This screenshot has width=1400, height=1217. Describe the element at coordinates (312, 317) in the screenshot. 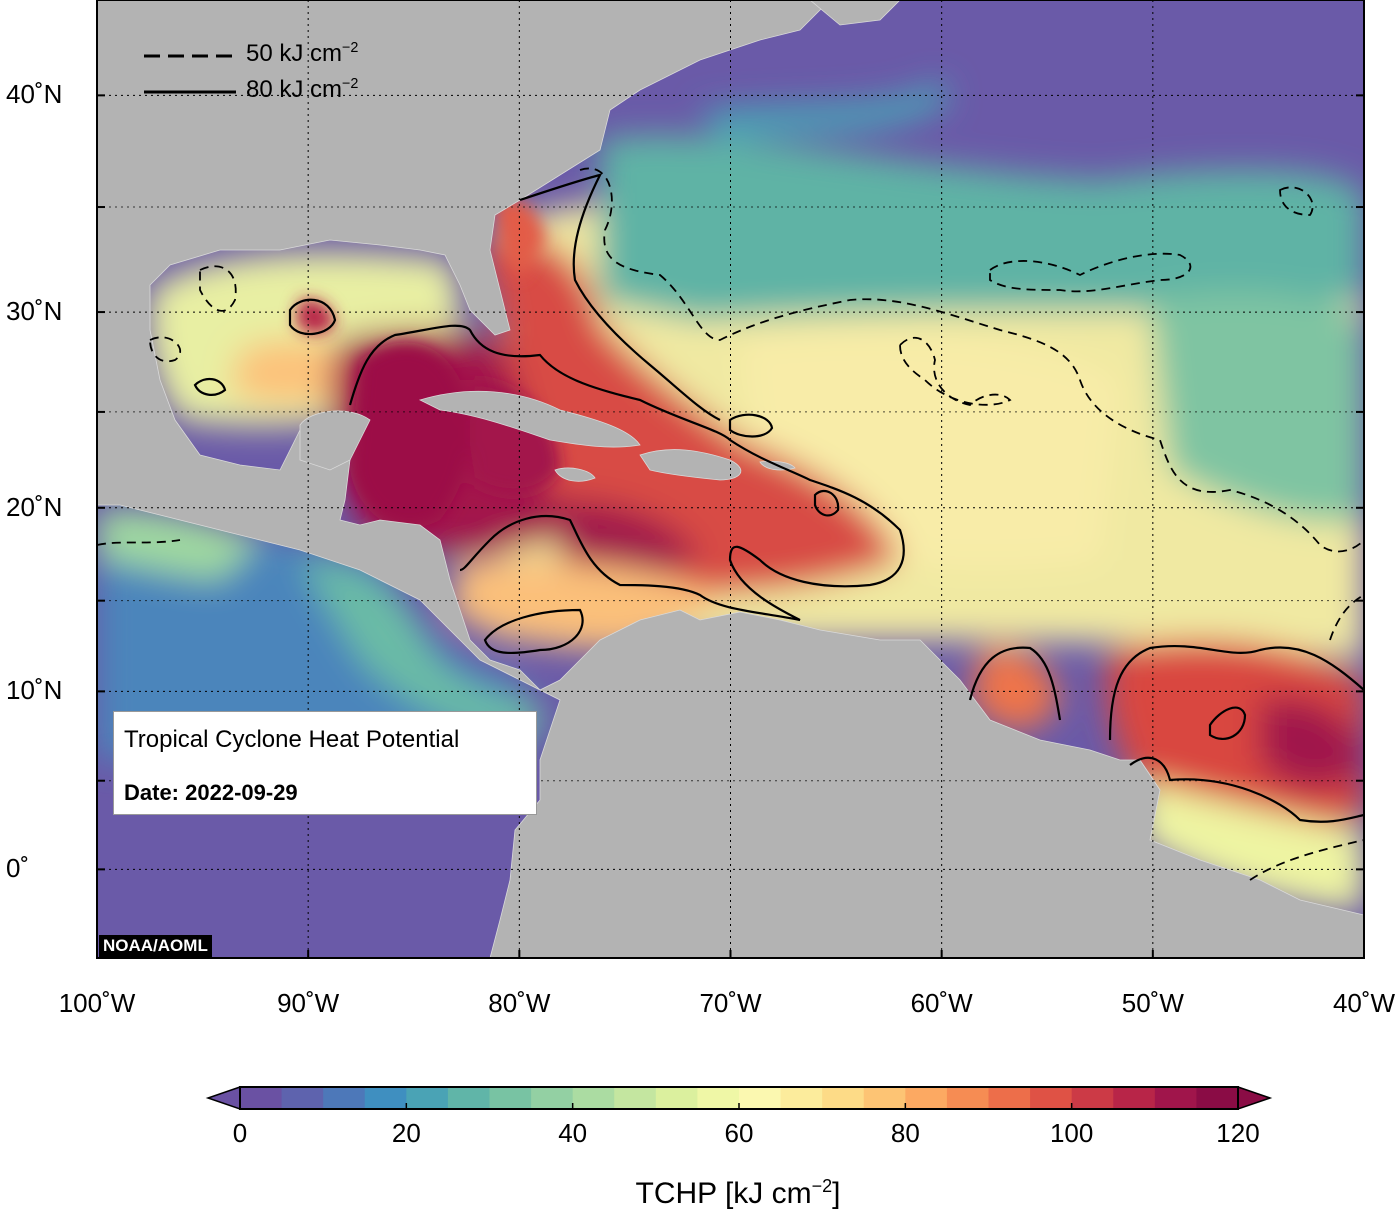

I see `contour-80-gulf` at that location.